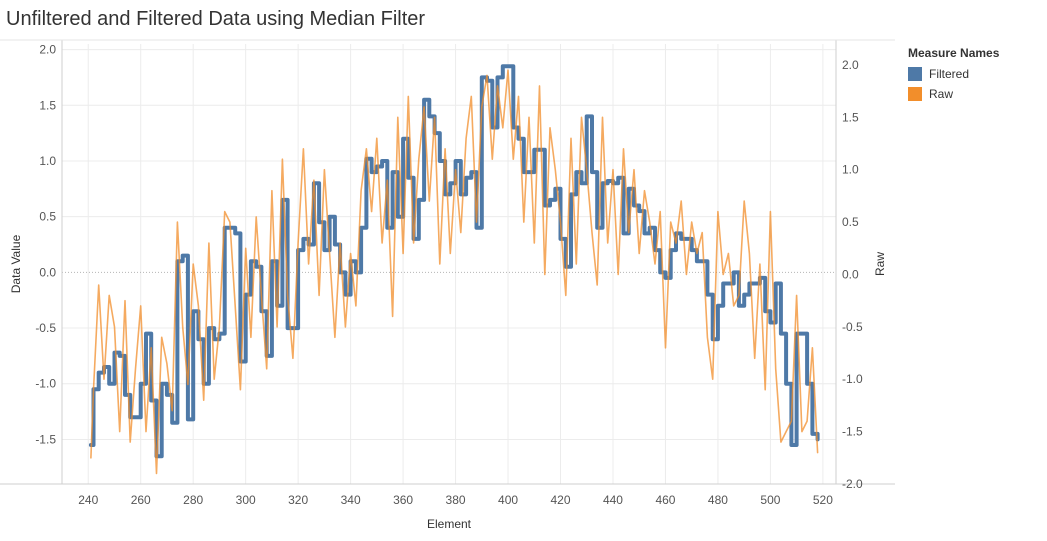 The image size is (1047, 541). What do you see at coordinates (823, 500) in the screenshot?
I see `x-tick-label: 520` at bounding box center [823, 500].